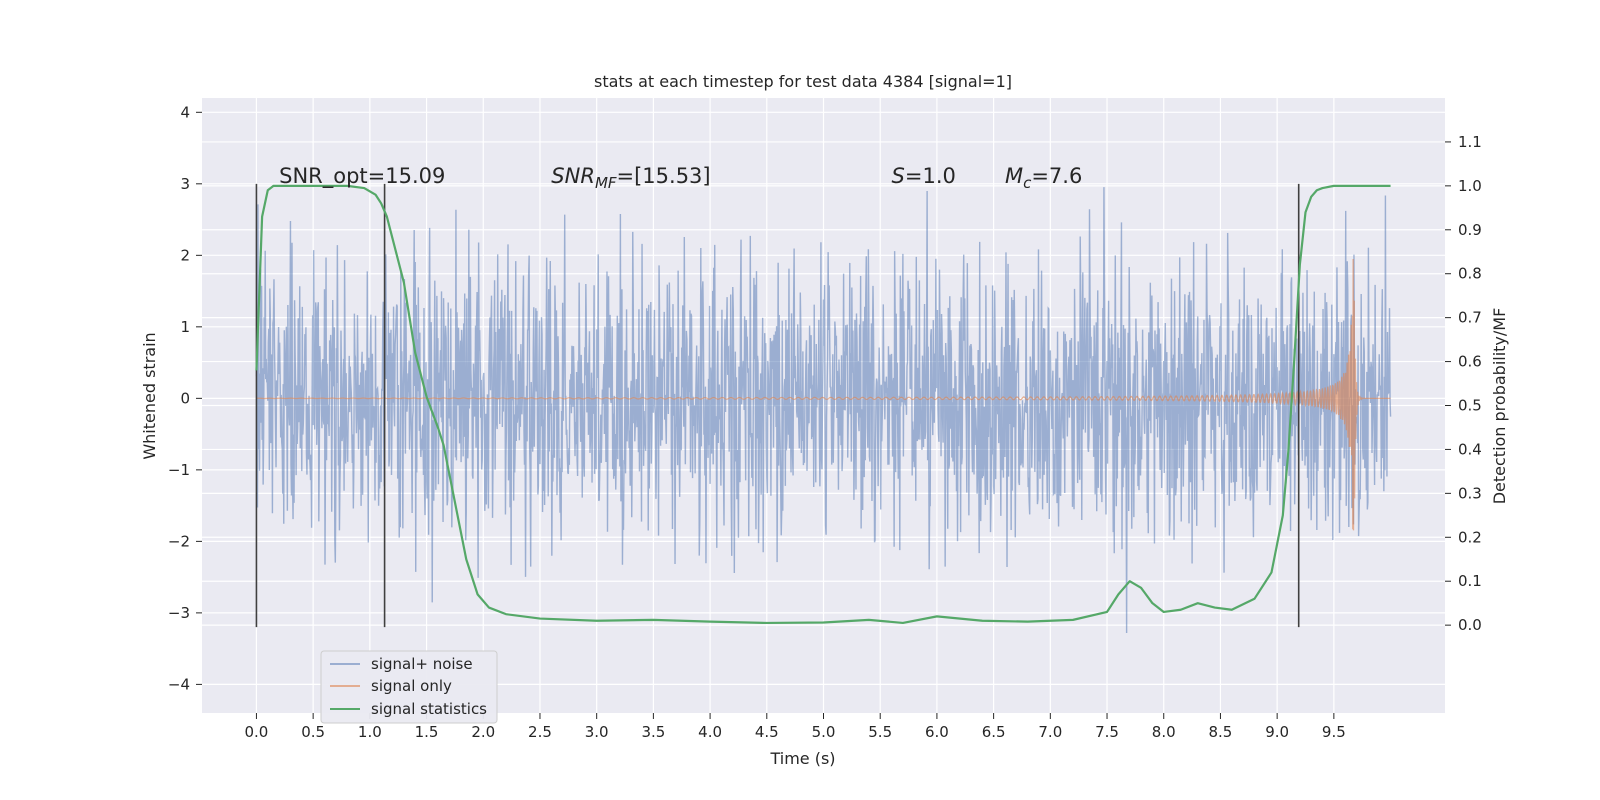 The width and height of the screenshot is (1600, 800). Describe the element at coordinates (1221, 732) in the screenshot. I see `x-tick-label-17: 8.5` at that location.